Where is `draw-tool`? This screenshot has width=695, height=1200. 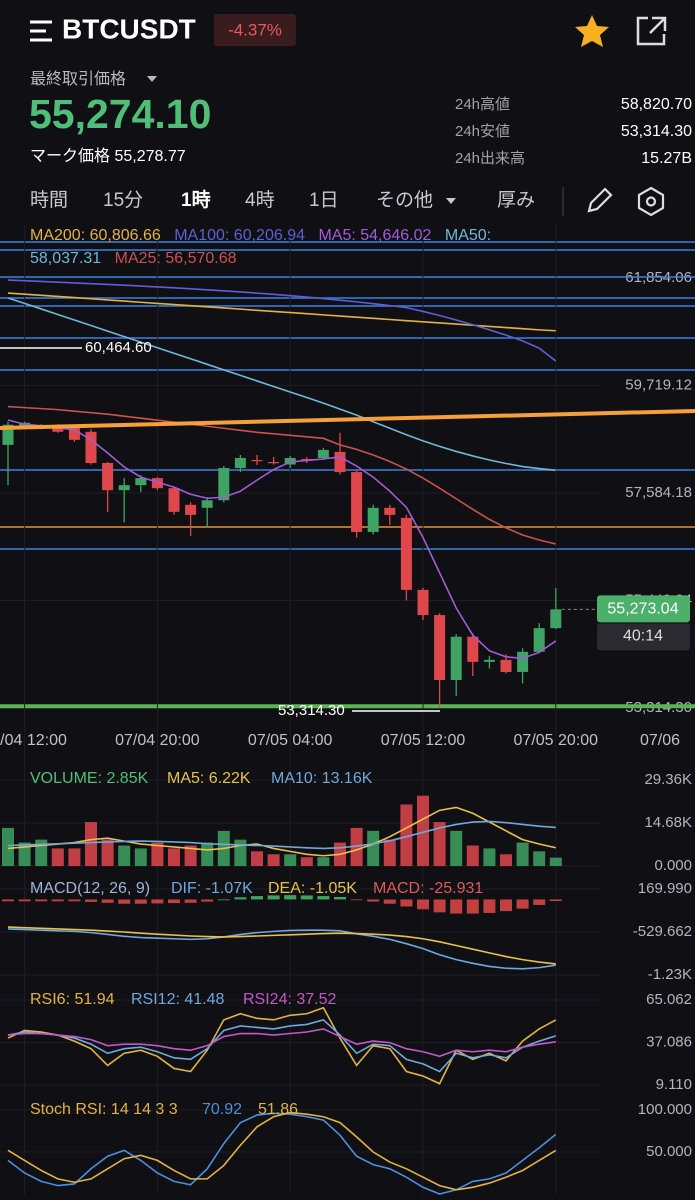 draw-tool is located at coordinates (600, 200).